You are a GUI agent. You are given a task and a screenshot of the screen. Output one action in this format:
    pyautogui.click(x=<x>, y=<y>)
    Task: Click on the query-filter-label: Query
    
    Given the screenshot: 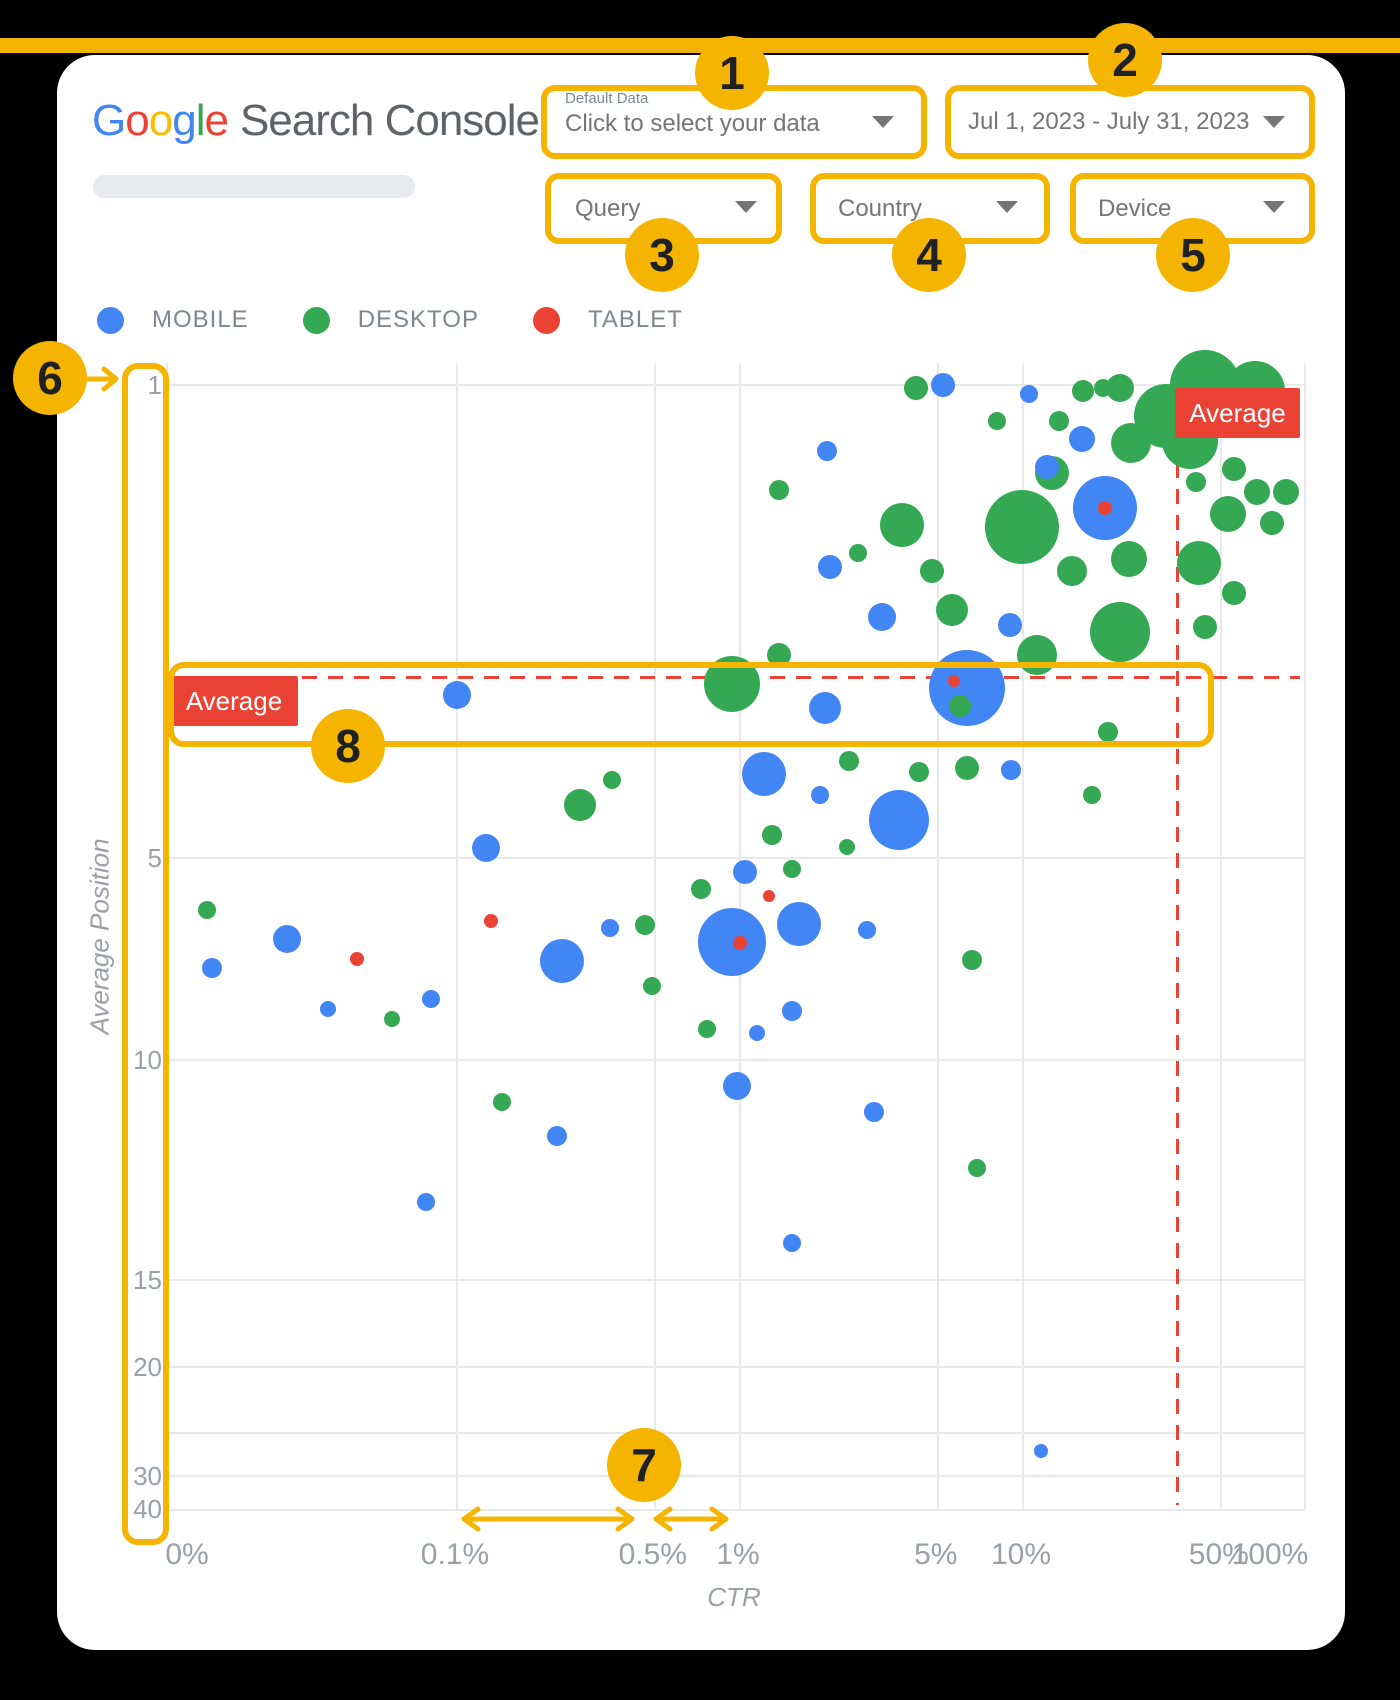 What is the action you would take?
    pyautogui.click(x=608, y=208)
    